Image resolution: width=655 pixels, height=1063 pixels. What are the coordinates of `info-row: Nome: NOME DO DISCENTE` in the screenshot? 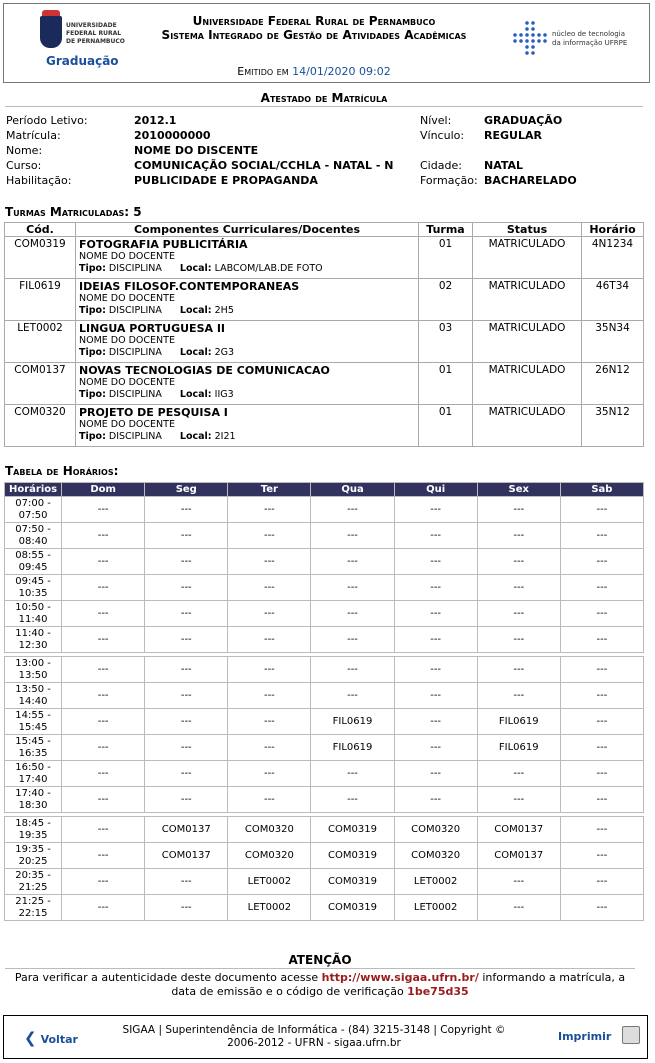 It's located at (200, 150).